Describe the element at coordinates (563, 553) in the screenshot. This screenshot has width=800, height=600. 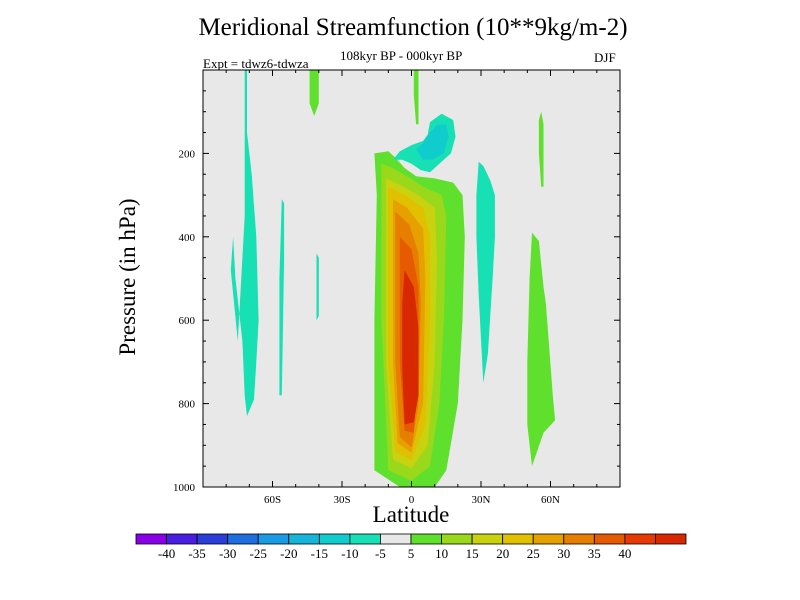
I see `colorbar-label: 30` at that location.